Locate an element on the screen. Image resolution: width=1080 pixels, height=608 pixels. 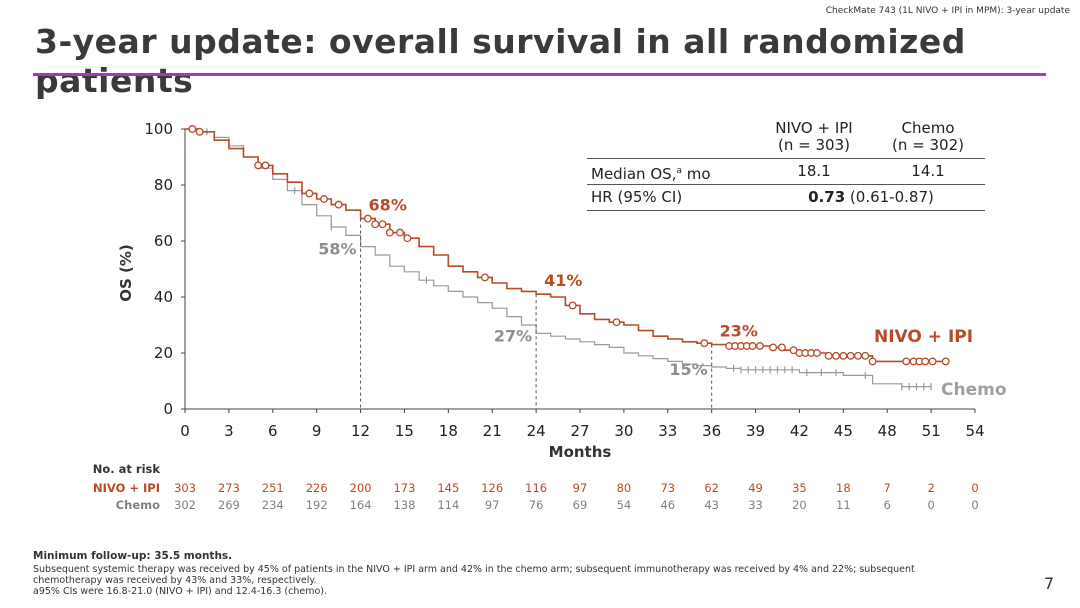
risk-count: 46 is located at coordinates (667, 505).